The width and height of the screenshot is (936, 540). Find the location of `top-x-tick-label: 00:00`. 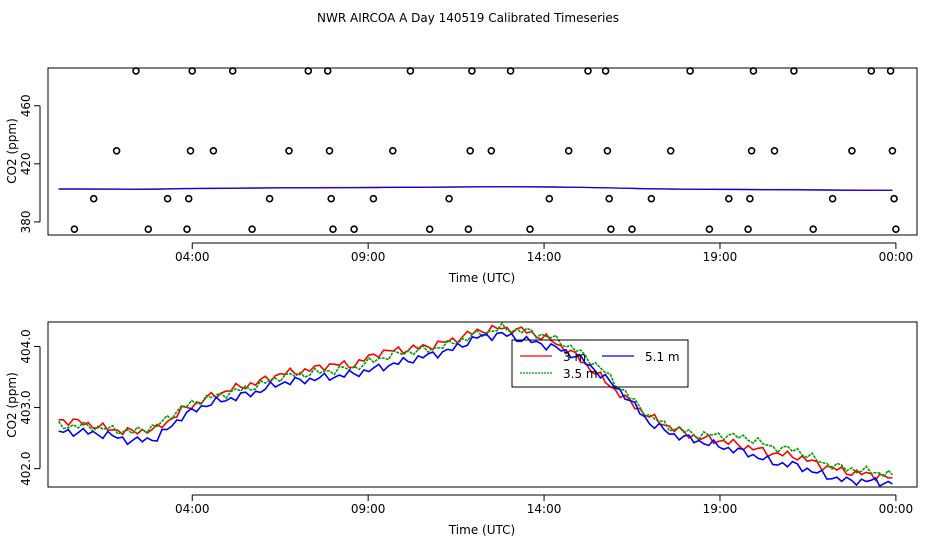

top-x-tick-label: 00:00 is located at coordinates (896, 257).